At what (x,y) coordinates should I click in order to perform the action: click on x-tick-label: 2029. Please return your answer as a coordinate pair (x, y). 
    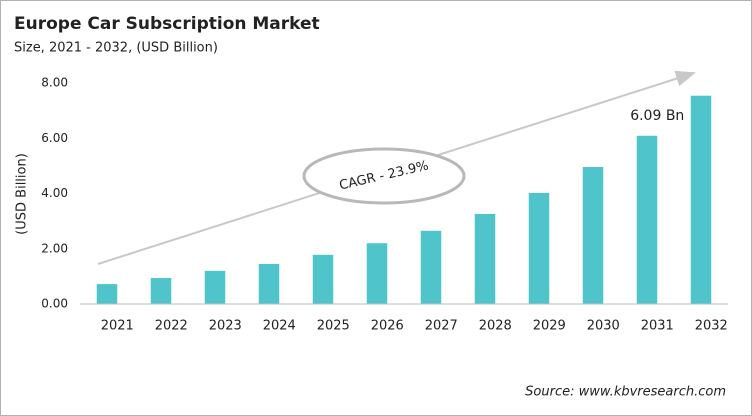
    Looking at the image, I should click on (549, 326).